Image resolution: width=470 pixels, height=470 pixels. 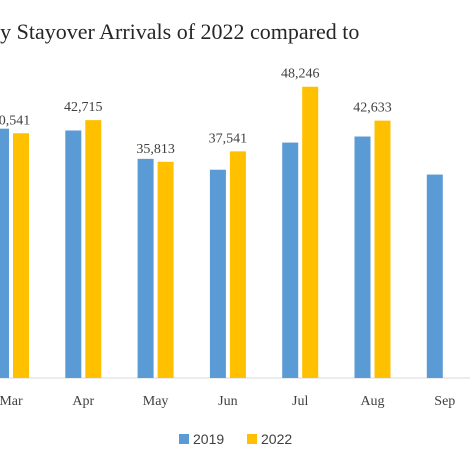 What do you see at coordinates (372, 108) in the screenshot?
I see `data-label-2022-aug: 42,633` at bounding box center [372, 108].